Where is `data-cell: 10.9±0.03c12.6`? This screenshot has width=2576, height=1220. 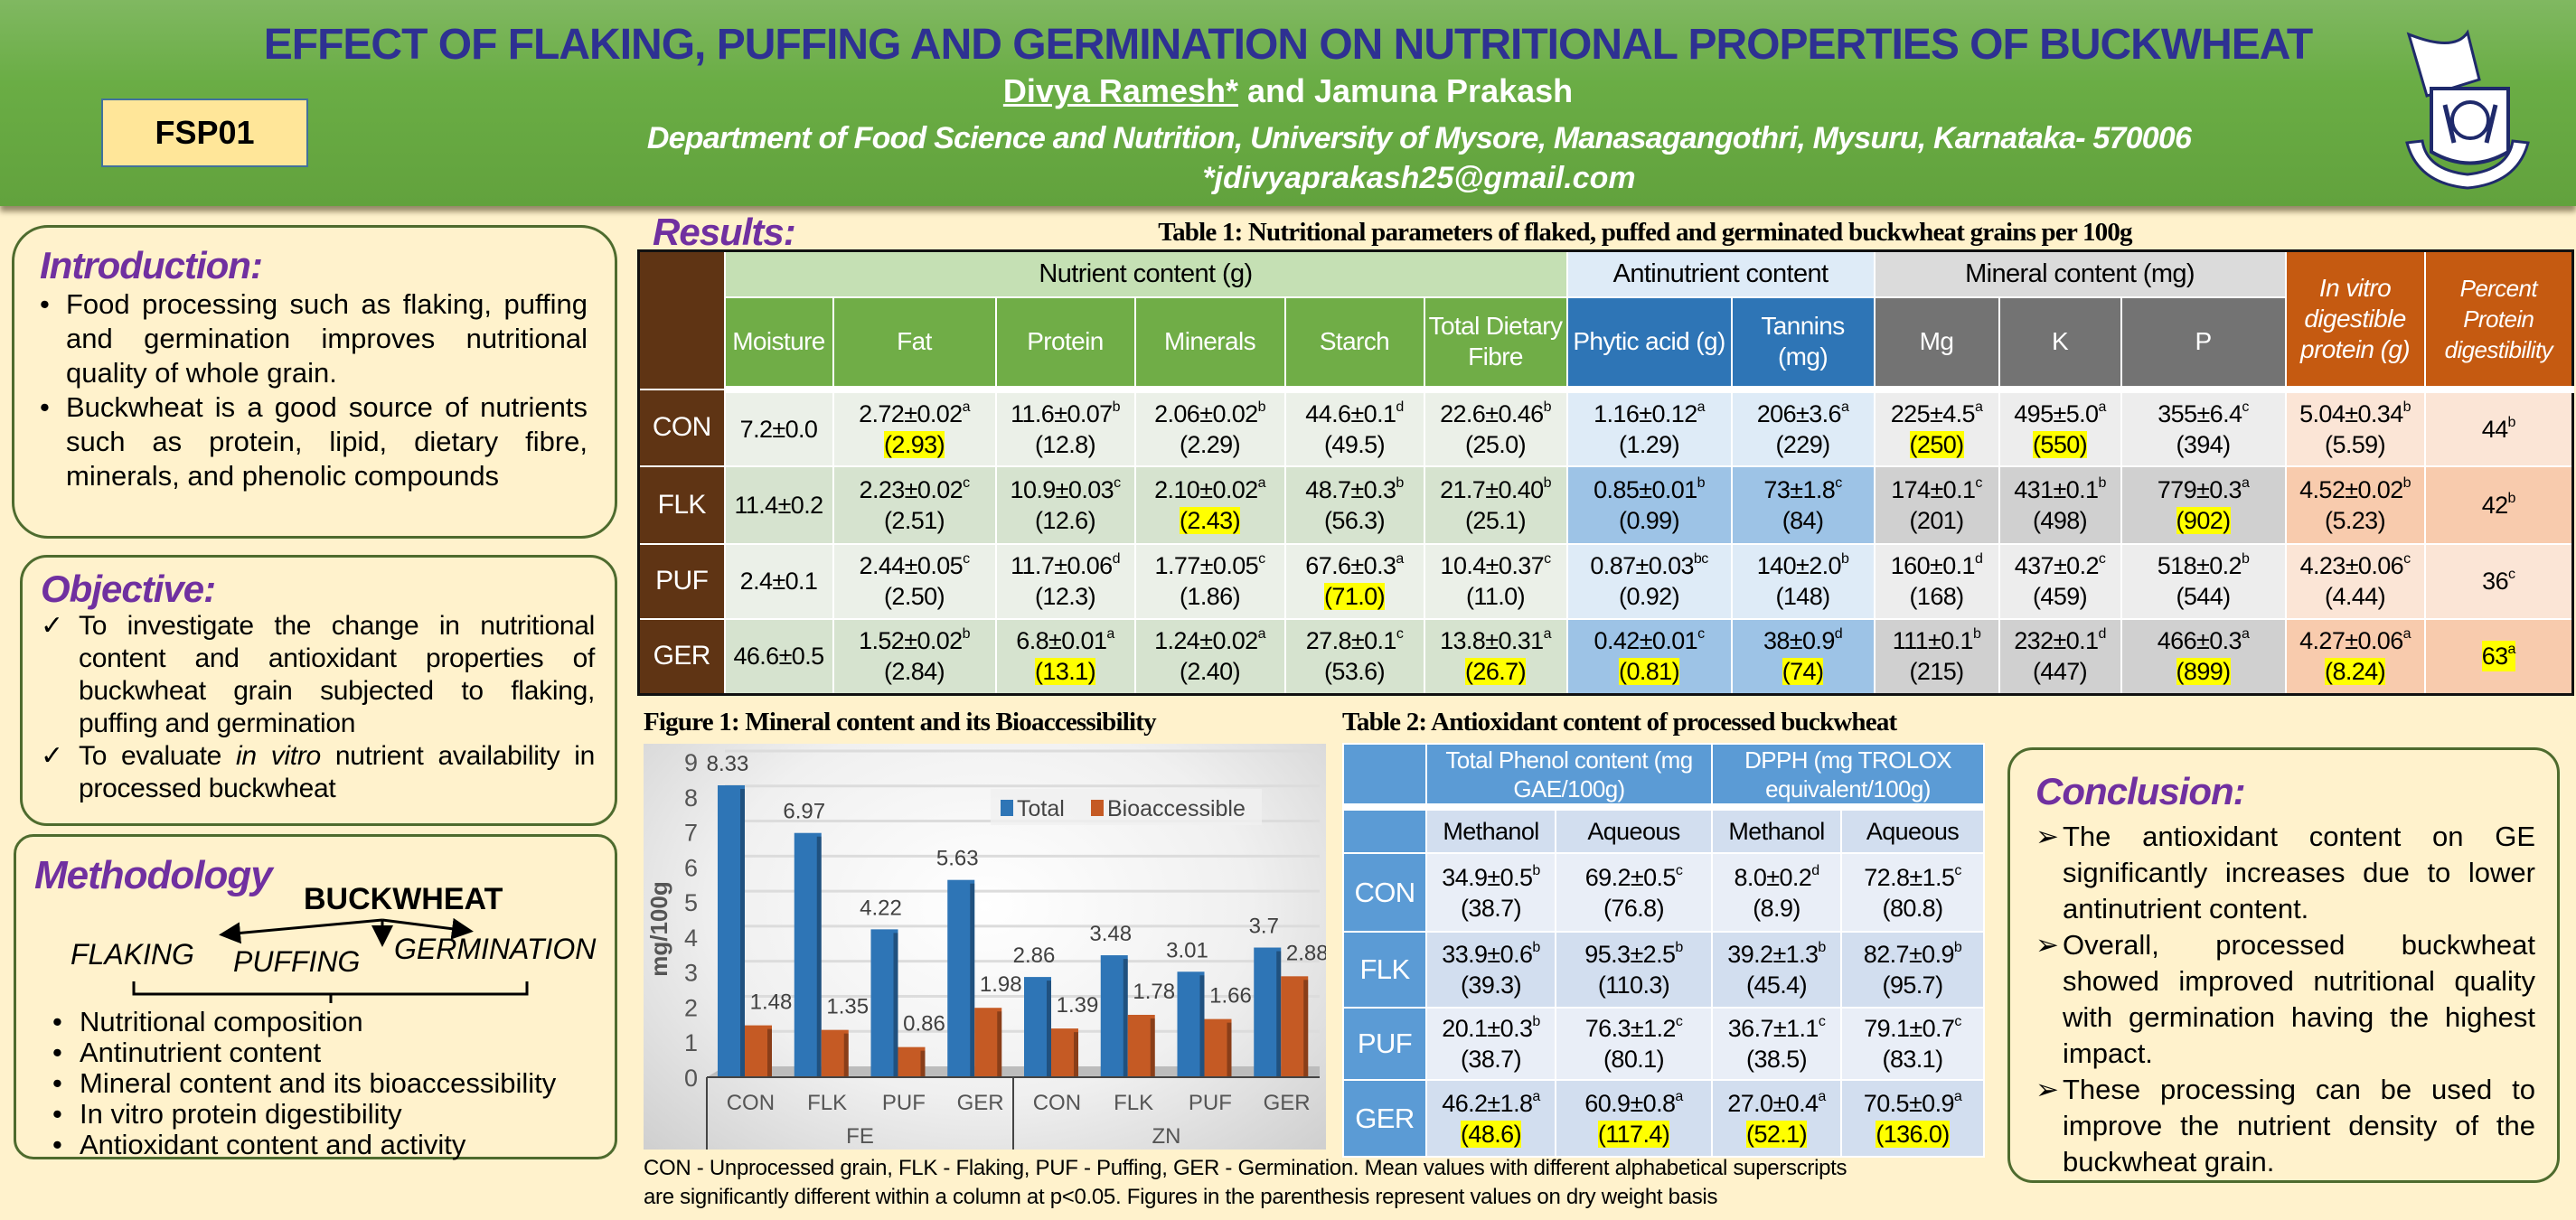
data-cell: 10.9±0.03c12.6 is located at coordinates (1065, 505).